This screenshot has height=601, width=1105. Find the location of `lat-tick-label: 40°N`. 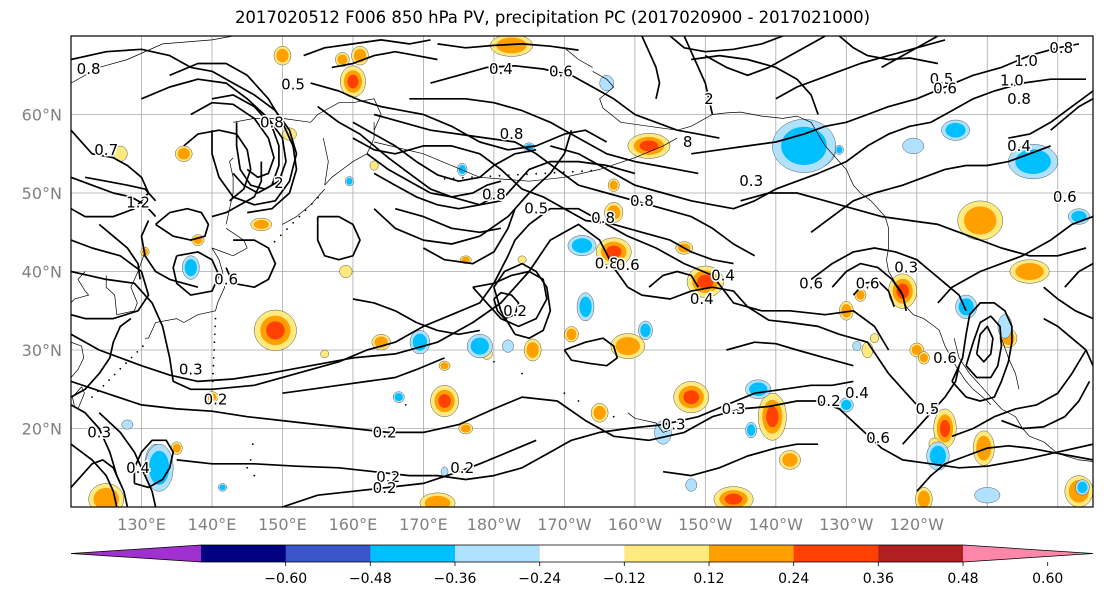

lat-tick-label: 40°N is located at coordinates (42, 272).